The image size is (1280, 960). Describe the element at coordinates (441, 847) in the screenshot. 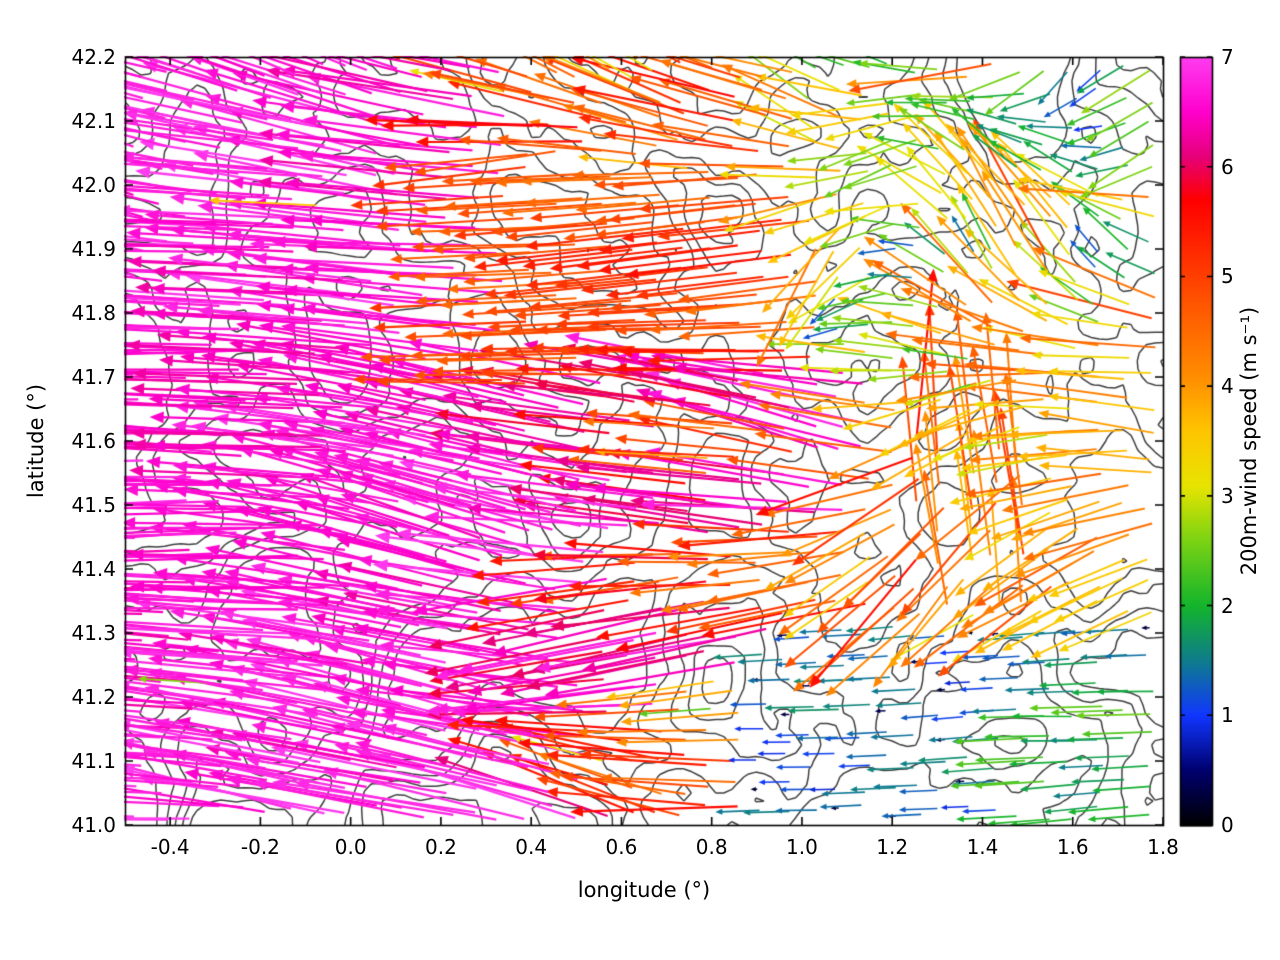

I see `xtick-label: 0.2` at that location.